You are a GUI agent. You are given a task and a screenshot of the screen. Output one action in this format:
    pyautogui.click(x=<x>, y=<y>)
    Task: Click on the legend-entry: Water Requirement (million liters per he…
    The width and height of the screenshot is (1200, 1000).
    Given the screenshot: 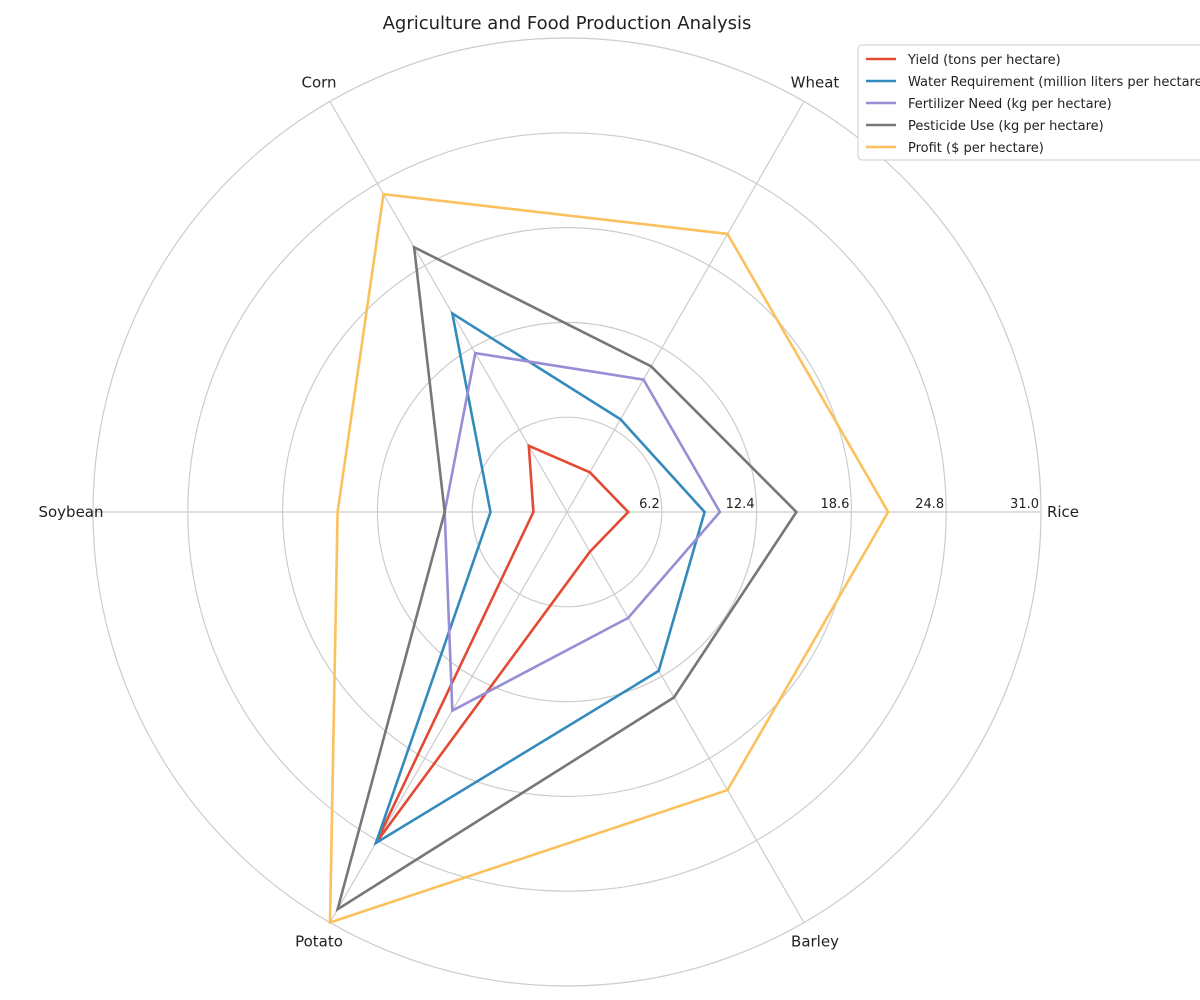 What is the action you would take?
    pyautogui.click(x=1054, y=82)
    